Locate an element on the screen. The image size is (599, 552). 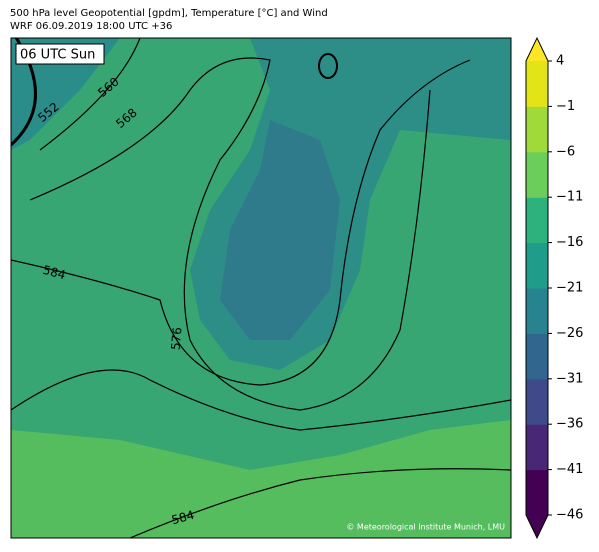
time-label: 06 UTC Sun is located at coordinates (57, 55).